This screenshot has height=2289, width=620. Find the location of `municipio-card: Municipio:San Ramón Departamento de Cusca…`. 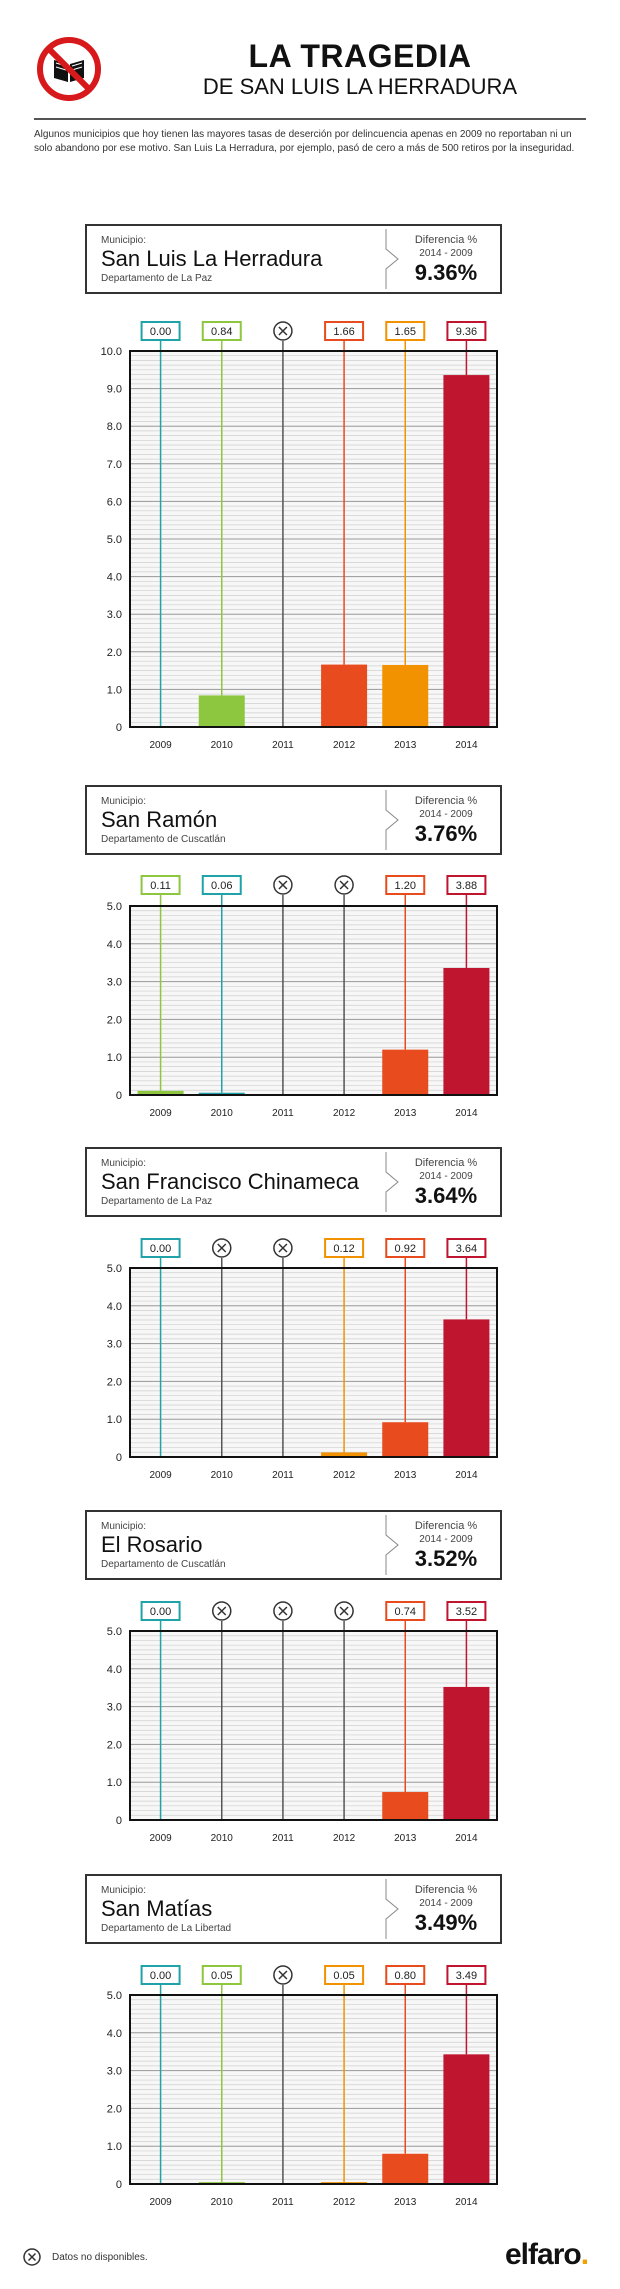

municipio-card: Municipio:San Ramón Departamento de Cusca… is located at coordinates (293, 820).